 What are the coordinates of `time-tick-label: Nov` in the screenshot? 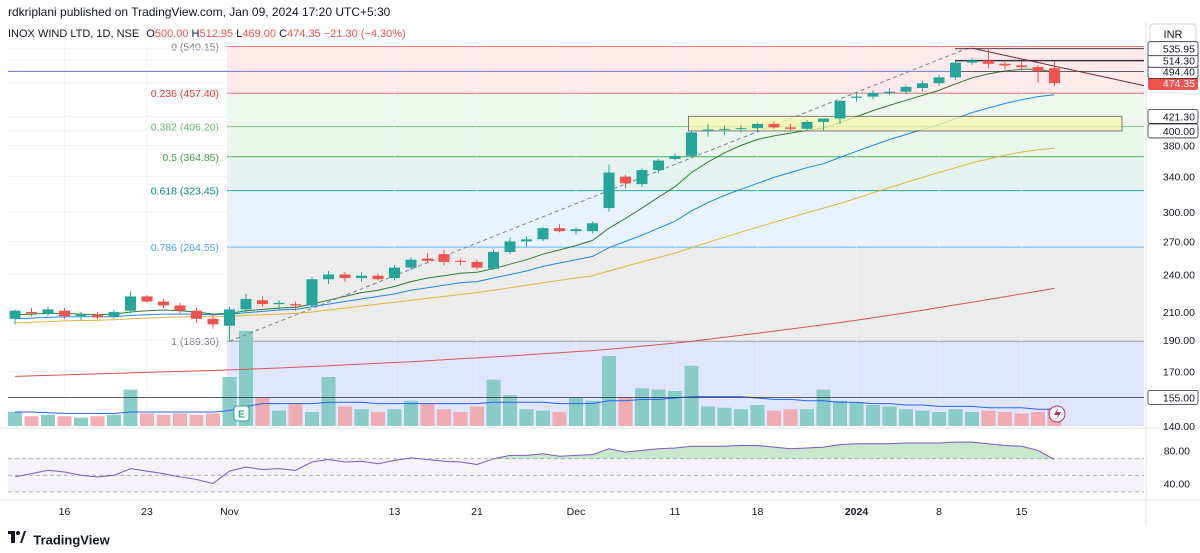 It's located at (229, 512).